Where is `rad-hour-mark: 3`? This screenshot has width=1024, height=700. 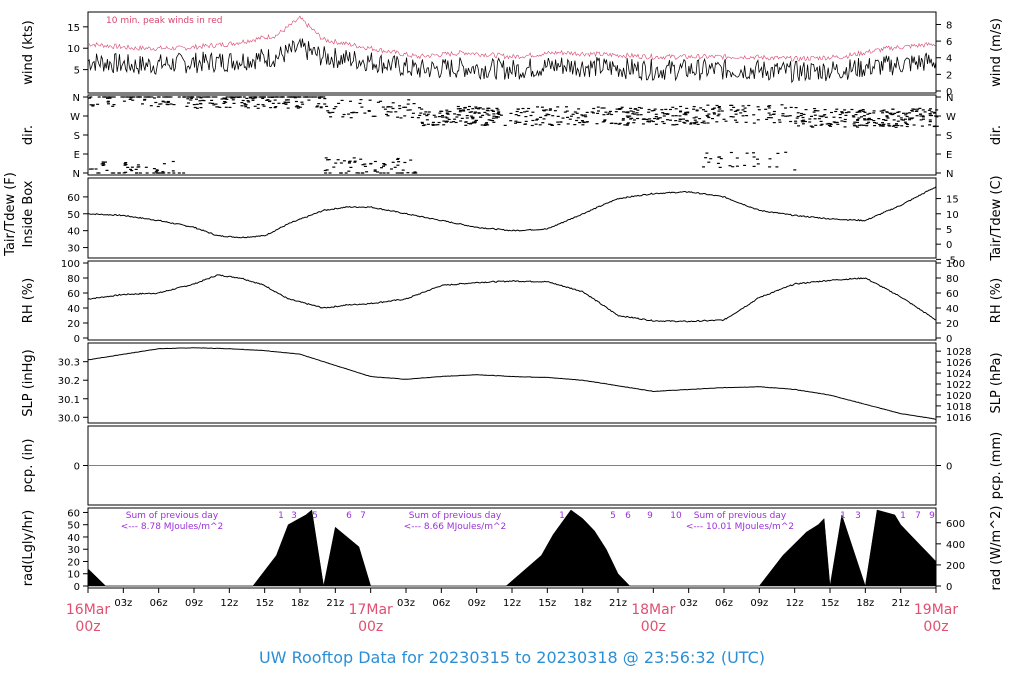
rad-hour-mark: 3 is located at coordinates (294, 516).